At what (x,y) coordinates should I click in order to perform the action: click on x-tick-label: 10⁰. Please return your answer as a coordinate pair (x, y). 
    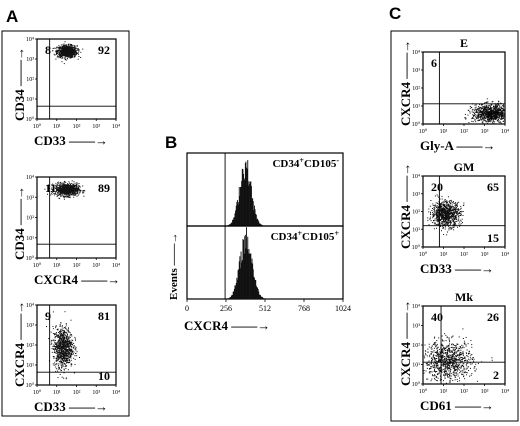
    Looking at the image, I should click on (37, 126).